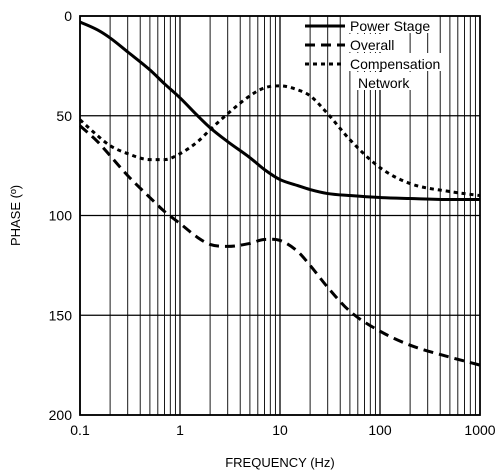  I want to click on legend-label: Power Stage, so click(390, 26).